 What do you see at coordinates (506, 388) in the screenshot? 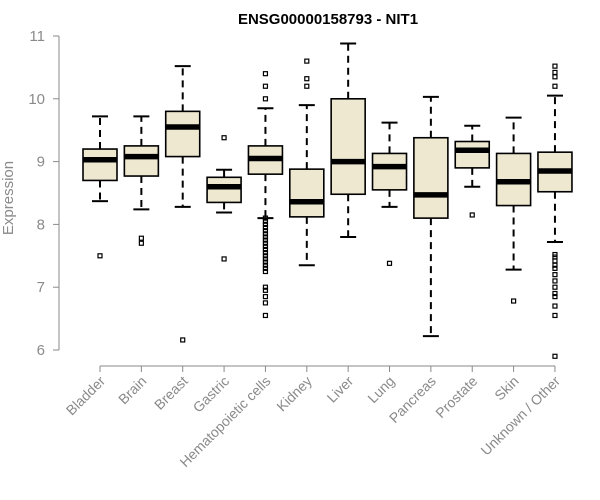
I see `x-tick-label: Skin` at bounding box center [506, 388].